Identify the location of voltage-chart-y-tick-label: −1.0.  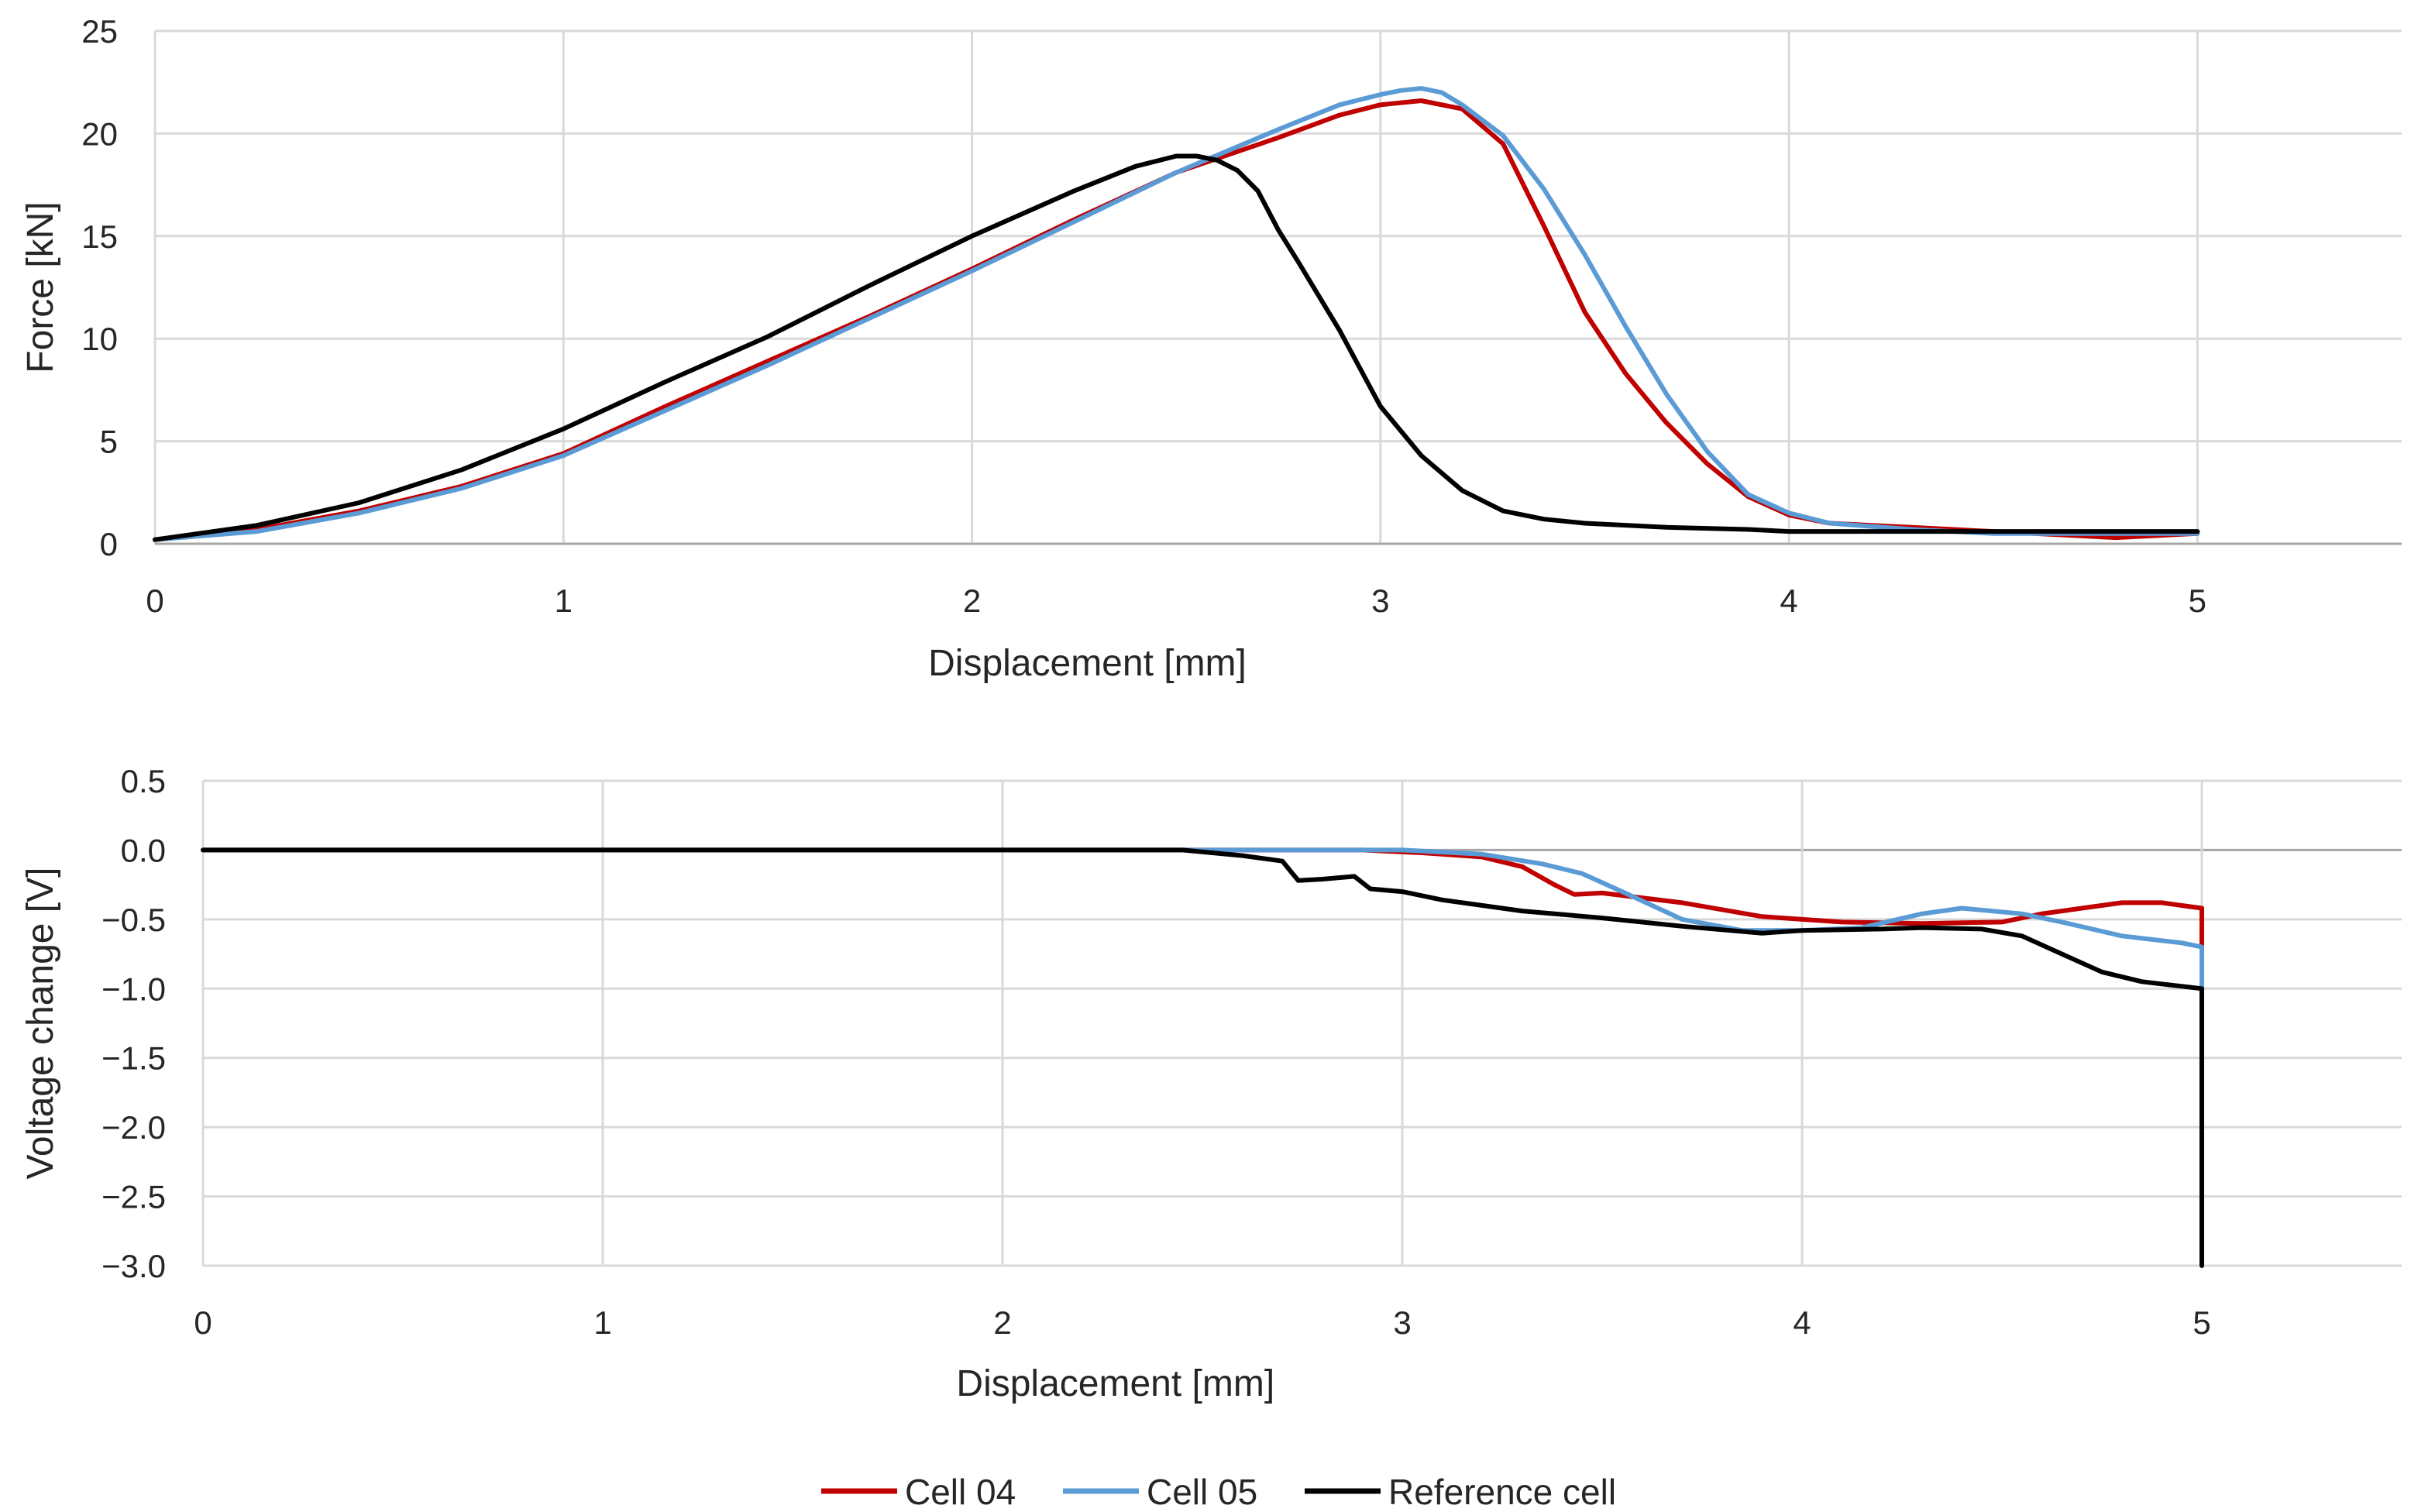
(133, 989).